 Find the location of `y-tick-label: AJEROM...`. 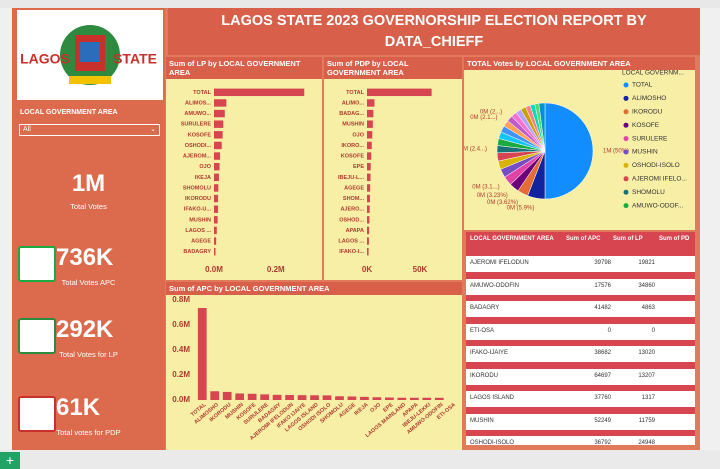

y-tick-label: AJEROM... is located at coordinates (197, 157).